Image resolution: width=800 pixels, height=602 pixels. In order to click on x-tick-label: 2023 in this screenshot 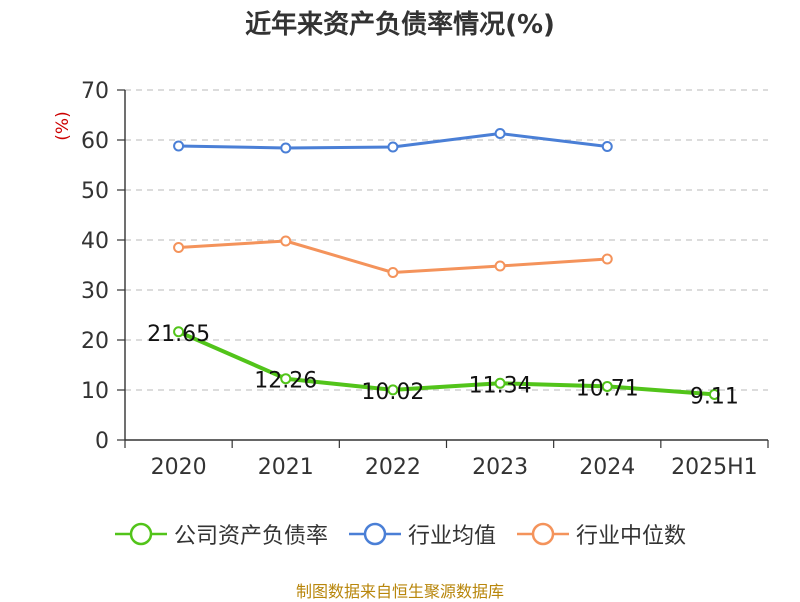, I will do `click(500, 467)`.